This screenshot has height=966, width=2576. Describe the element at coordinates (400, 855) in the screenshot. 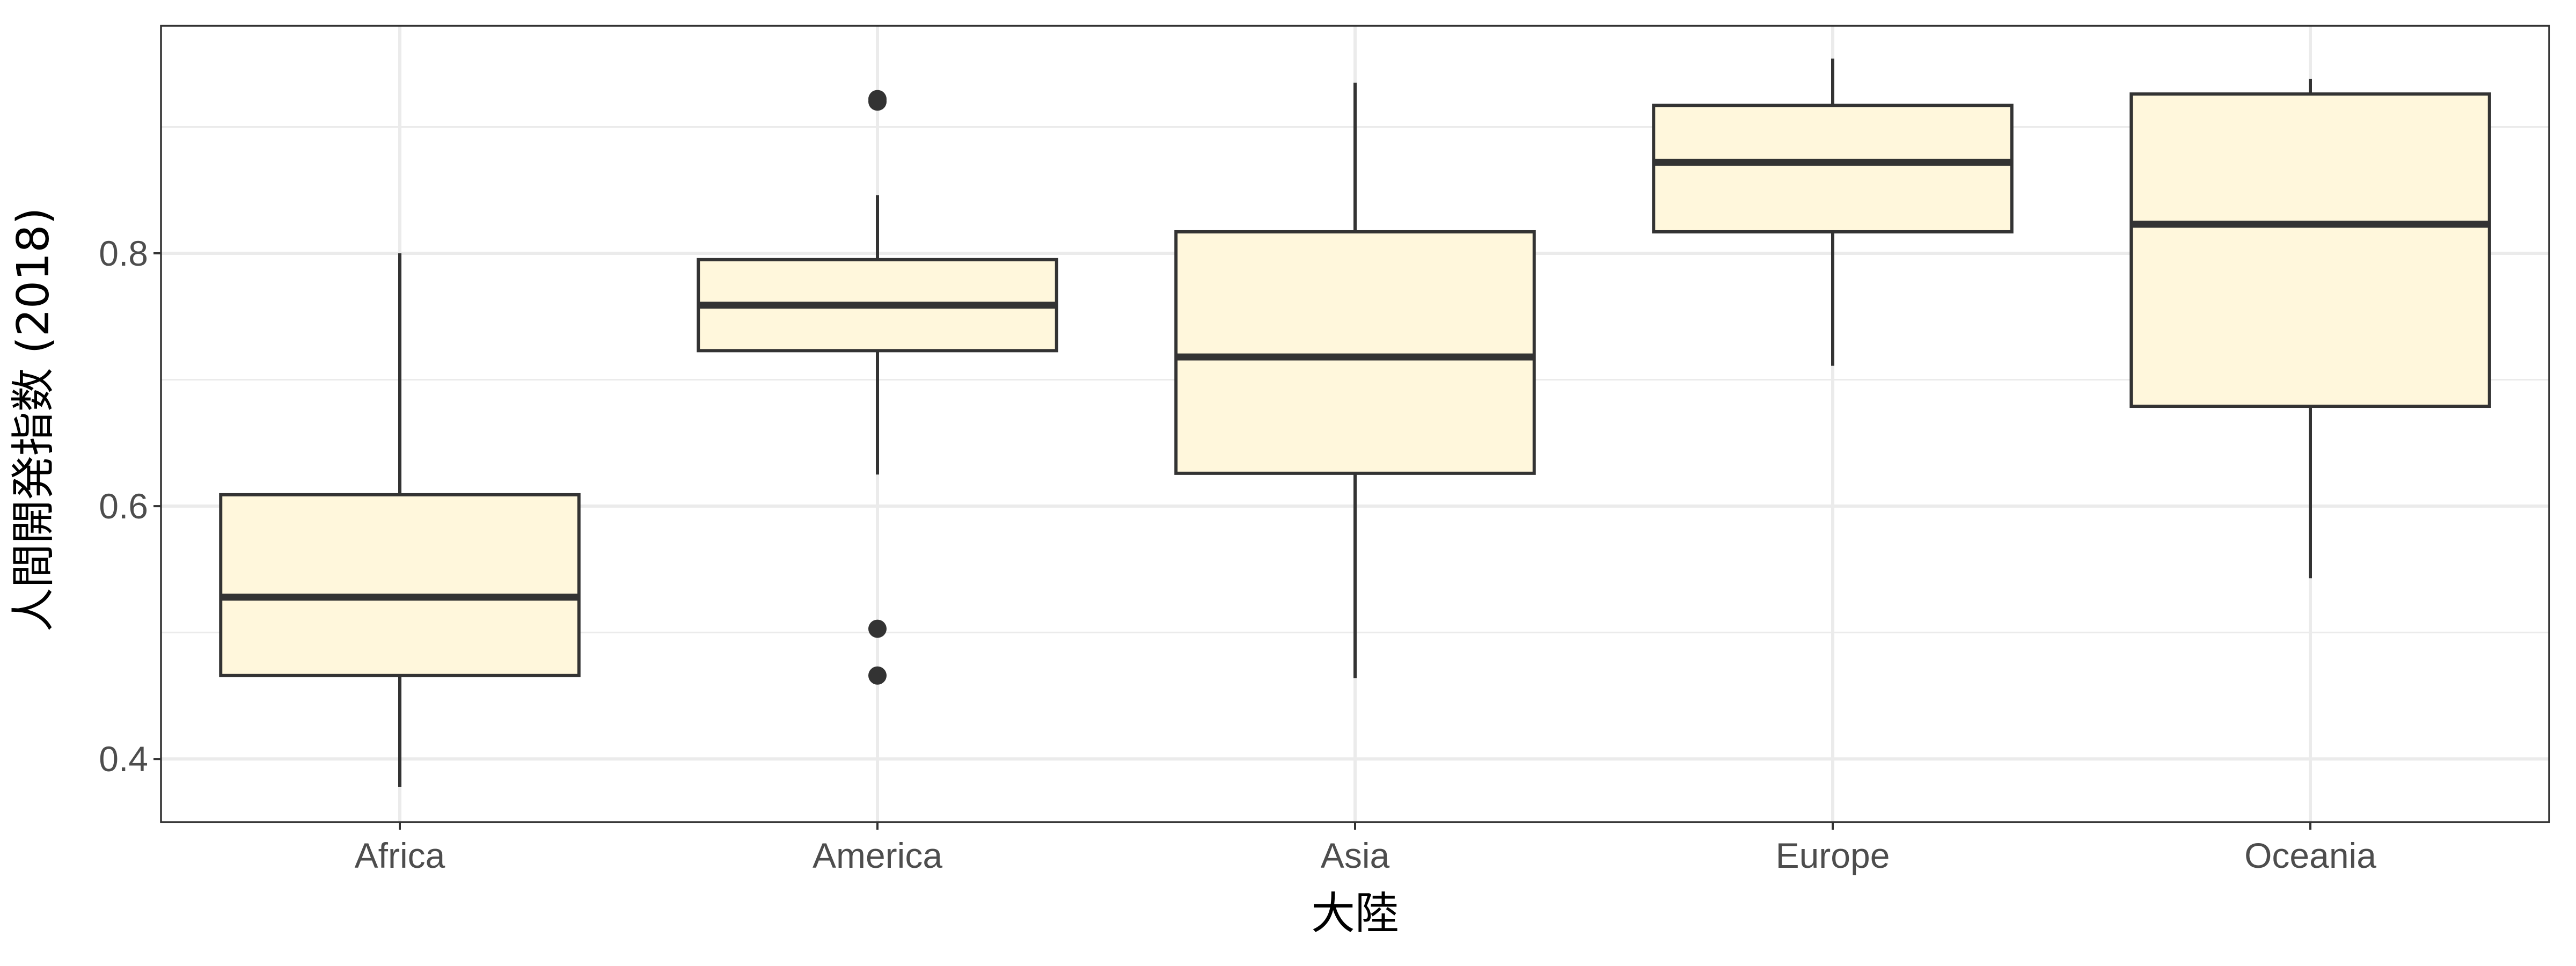

I see `x-tick-label: Africa` at that location.